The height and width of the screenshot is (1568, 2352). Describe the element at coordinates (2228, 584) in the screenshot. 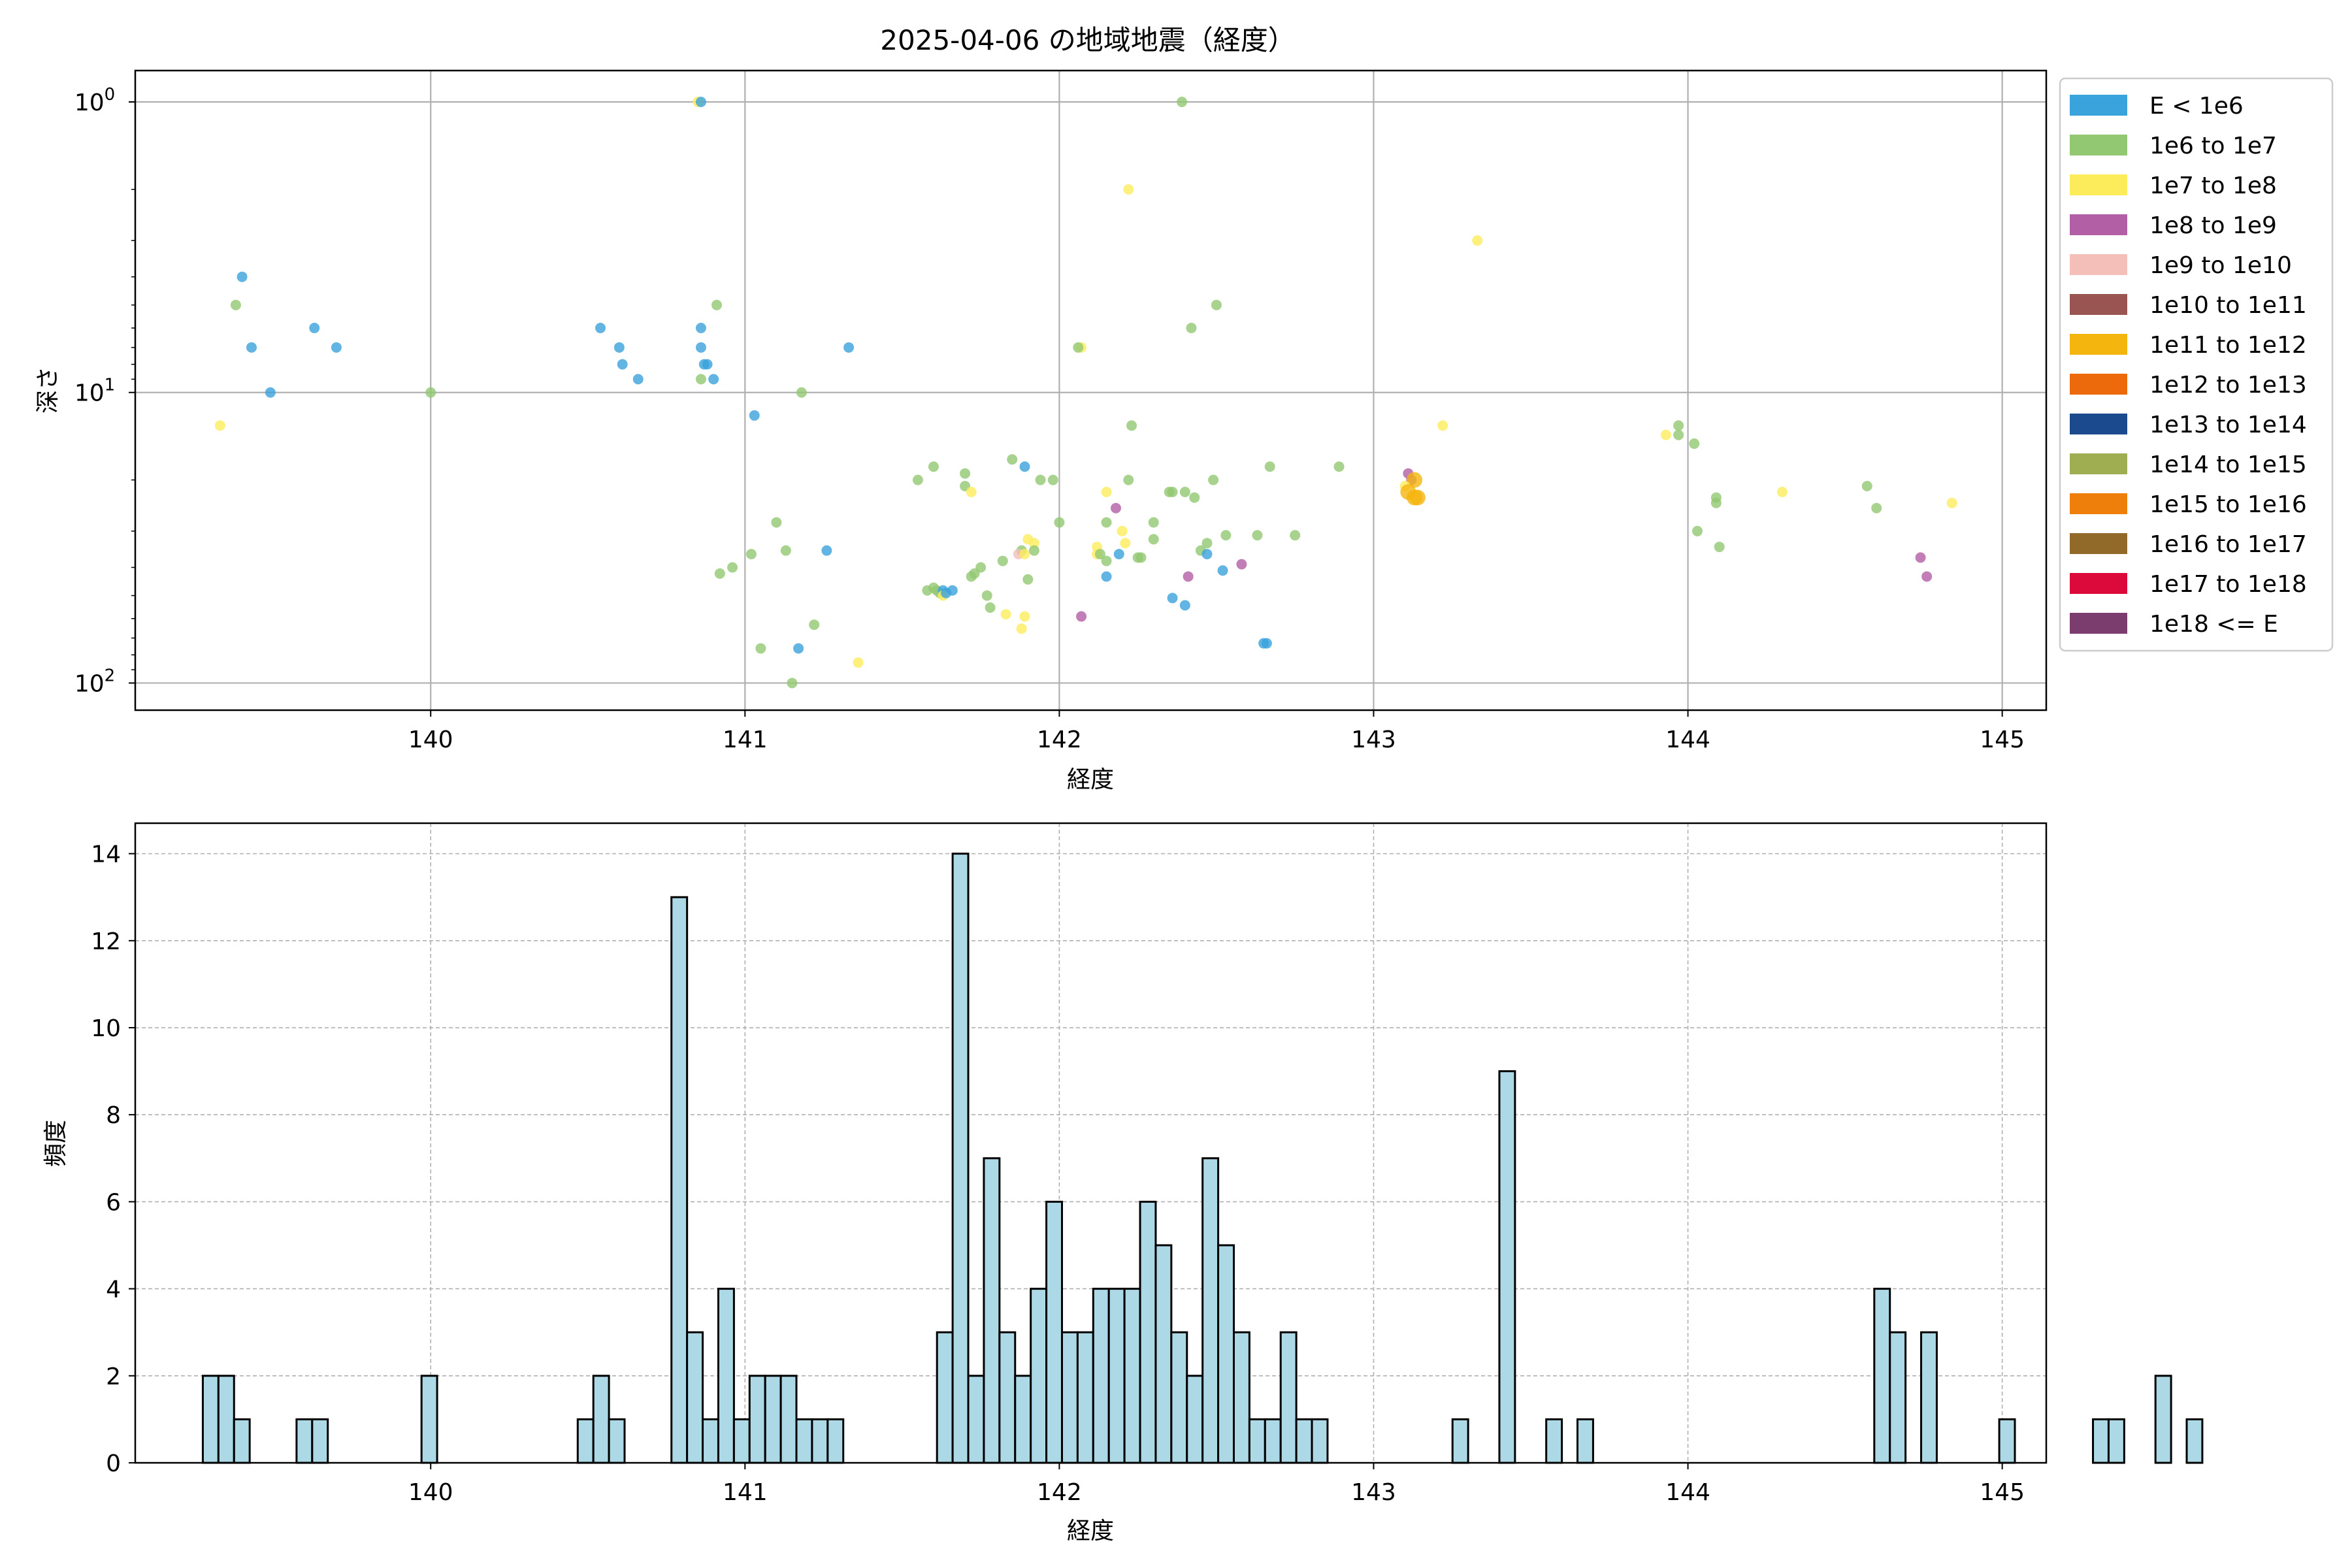

I see `legend-label: 1e17 to 1e18` at that location.